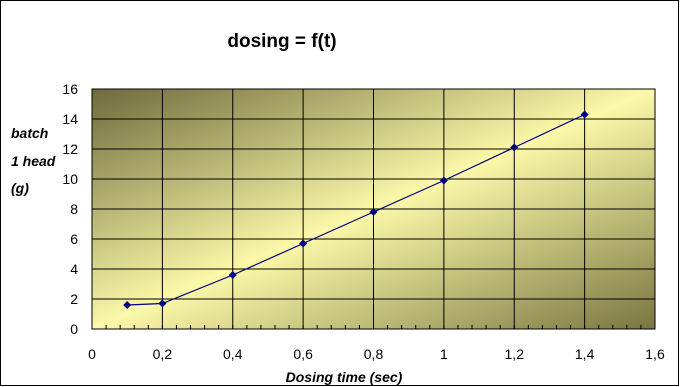 This screenshot has width=680, height=387. What do you see at coordinates (373, 327) in the screenshot?
I see `x-minor-ticks` at bounding box center [373, 327].